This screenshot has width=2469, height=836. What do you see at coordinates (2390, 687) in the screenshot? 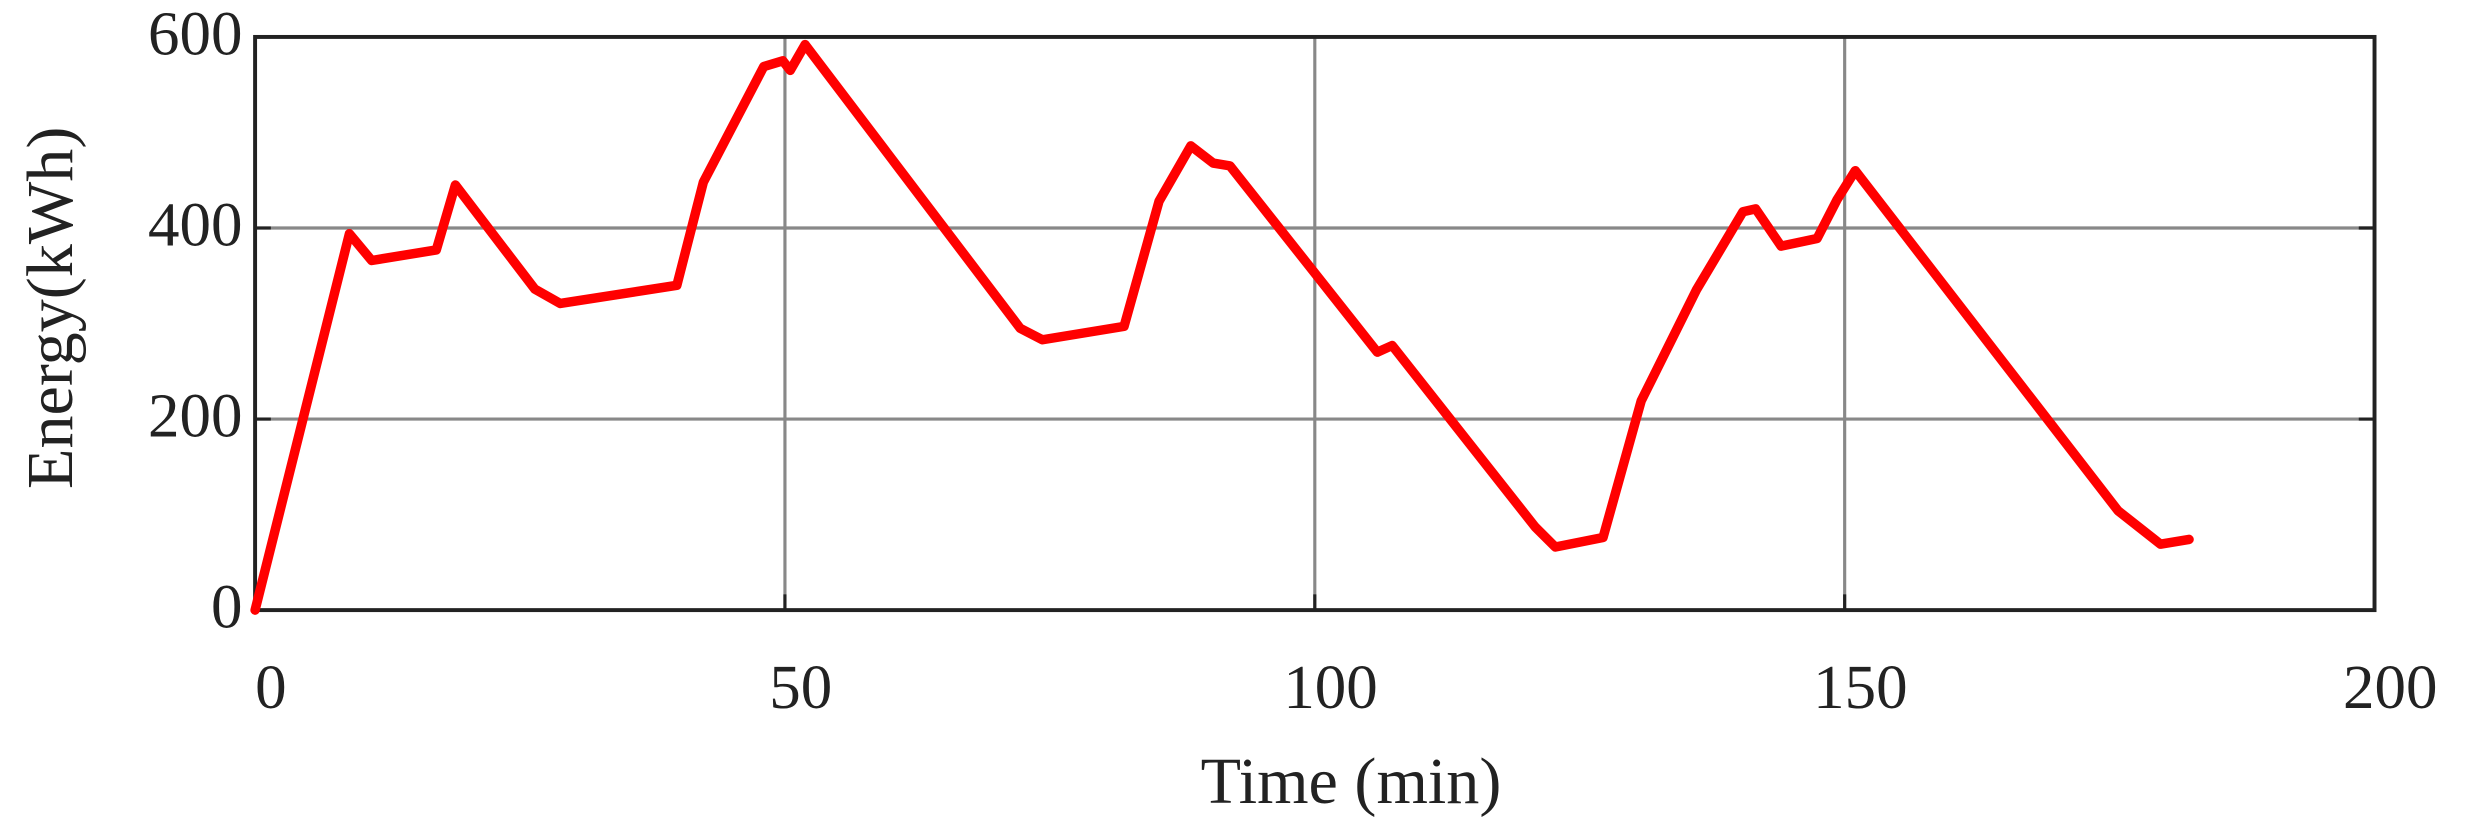
I see `x-tick-label: 200` at bounding box center [2390, 687].